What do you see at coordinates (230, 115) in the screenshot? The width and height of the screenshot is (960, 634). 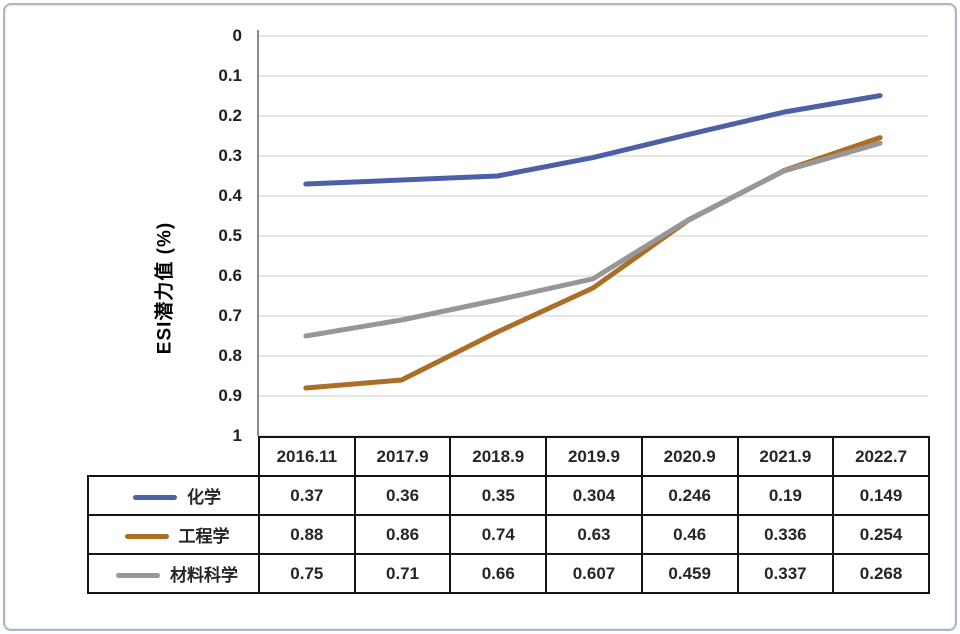 I see `y-tick-label: 0.2` at bounding box center [230, 115].